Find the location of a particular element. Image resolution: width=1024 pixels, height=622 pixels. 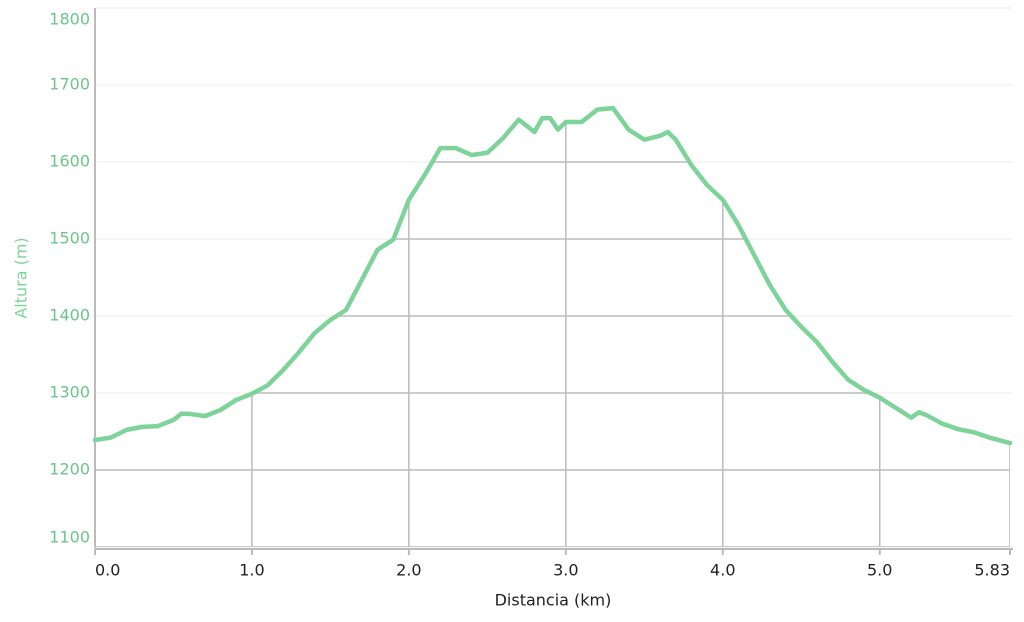

y-tick-label: 1200 is located at coordinates (69, 469).